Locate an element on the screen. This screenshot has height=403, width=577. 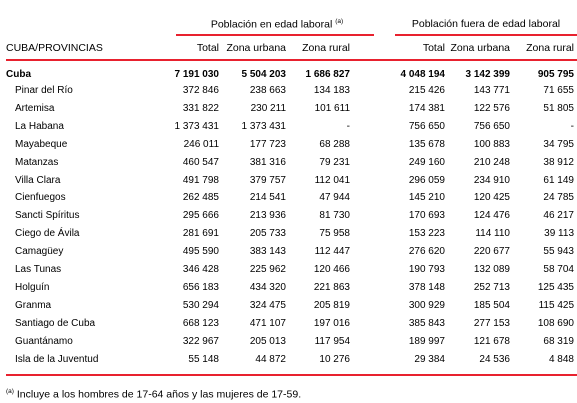
province-name: Santiago de Cuba is located at coordinates (55, 323).